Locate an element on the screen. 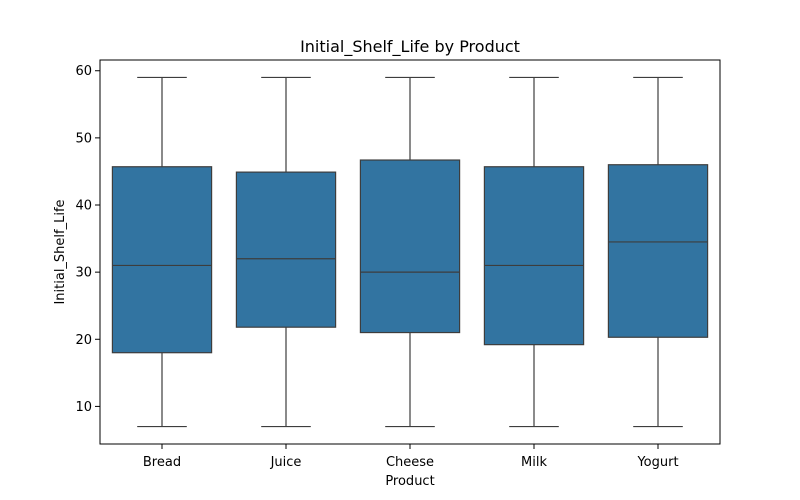 This screenshot has height=500, width=800. box-group-cheese is located at coordinates (410, 252).